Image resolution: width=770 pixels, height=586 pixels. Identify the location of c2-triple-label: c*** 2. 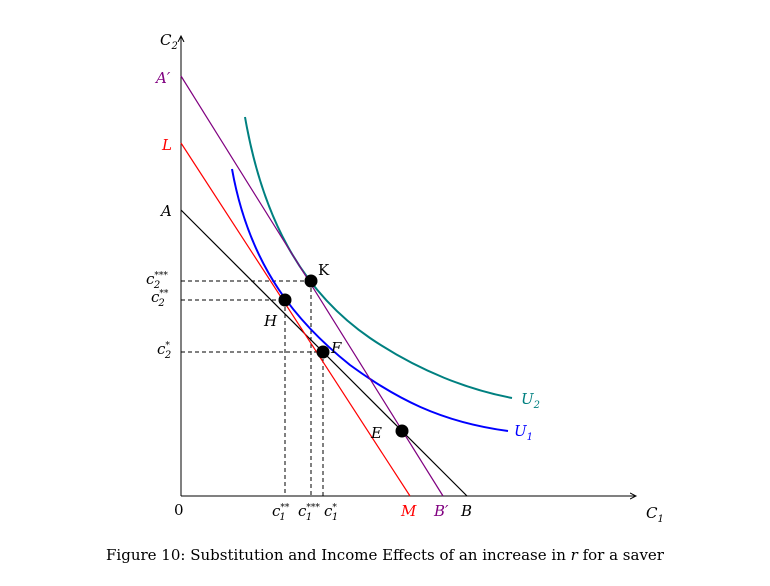
(157, 280).